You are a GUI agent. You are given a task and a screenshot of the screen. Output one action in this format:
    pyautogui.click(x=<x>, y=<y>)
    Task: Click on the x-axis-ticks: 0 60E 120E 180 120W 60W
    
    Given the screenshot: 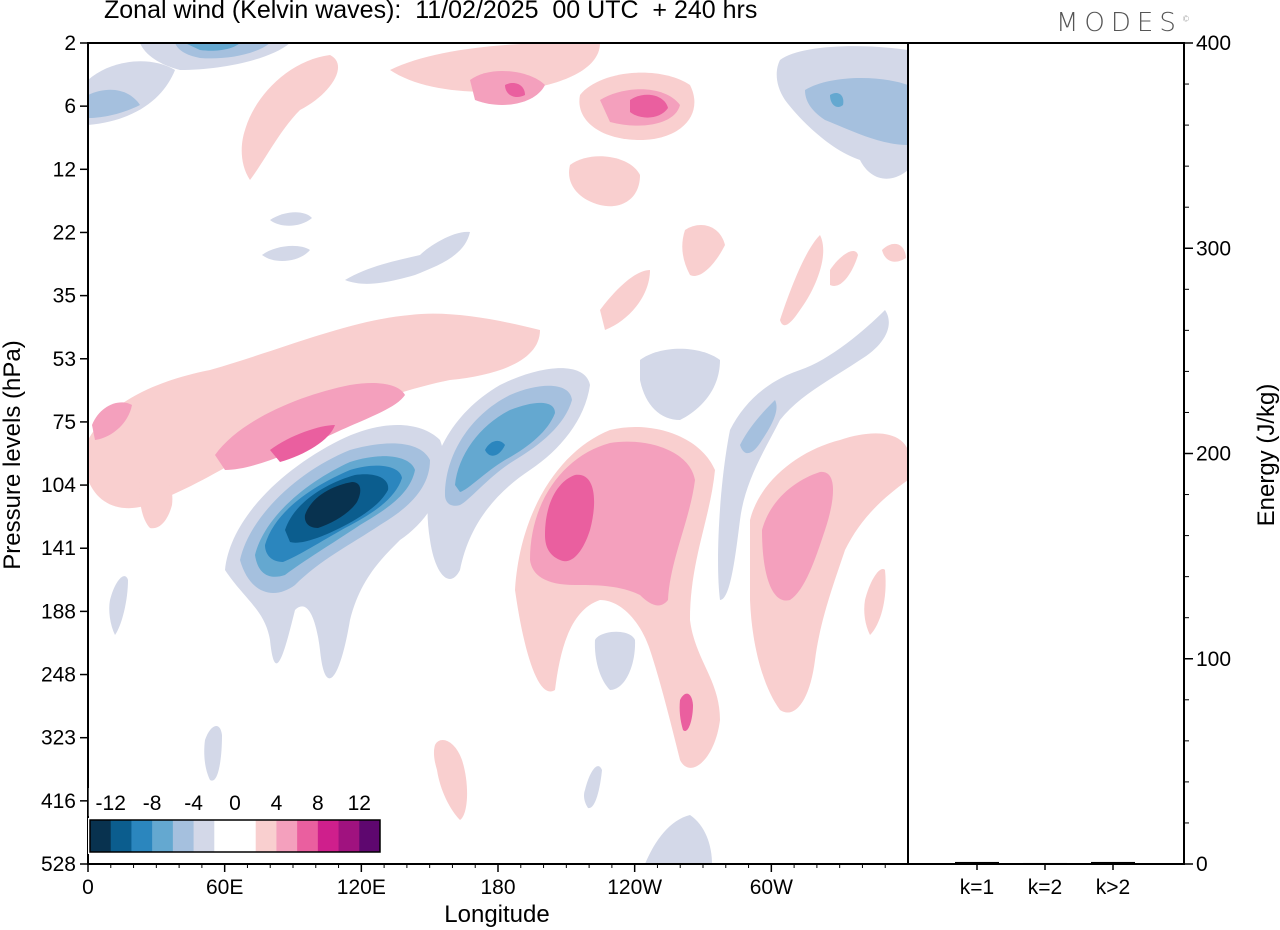 What is the action you would take?
    pyautogui.click(x=484, y=881)
    